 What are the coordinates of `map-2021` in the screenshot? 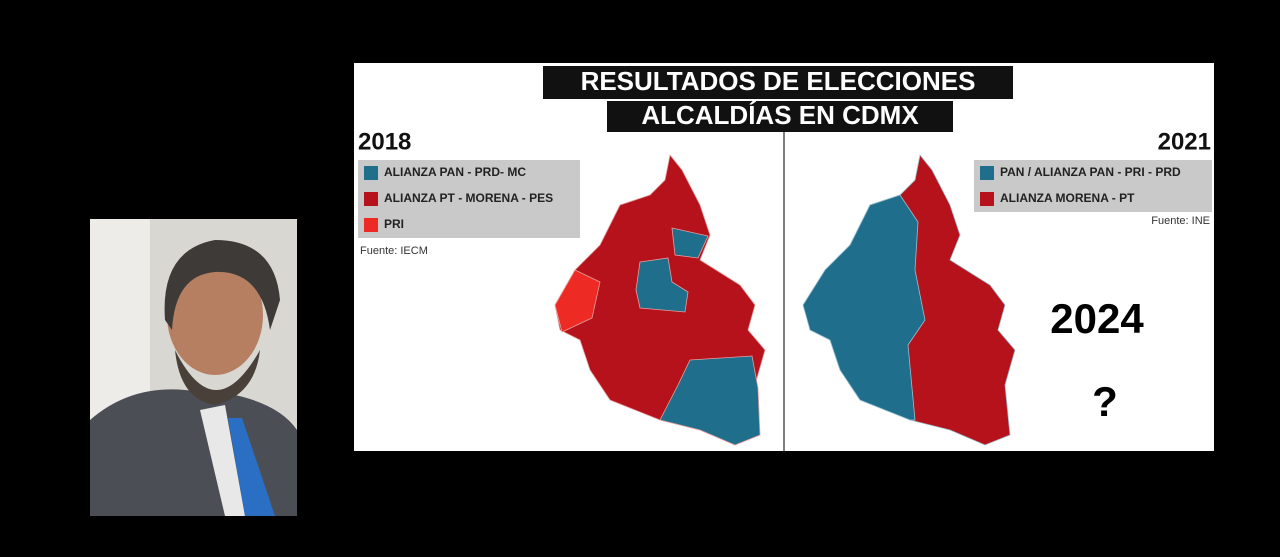 It's located at (909, 300).